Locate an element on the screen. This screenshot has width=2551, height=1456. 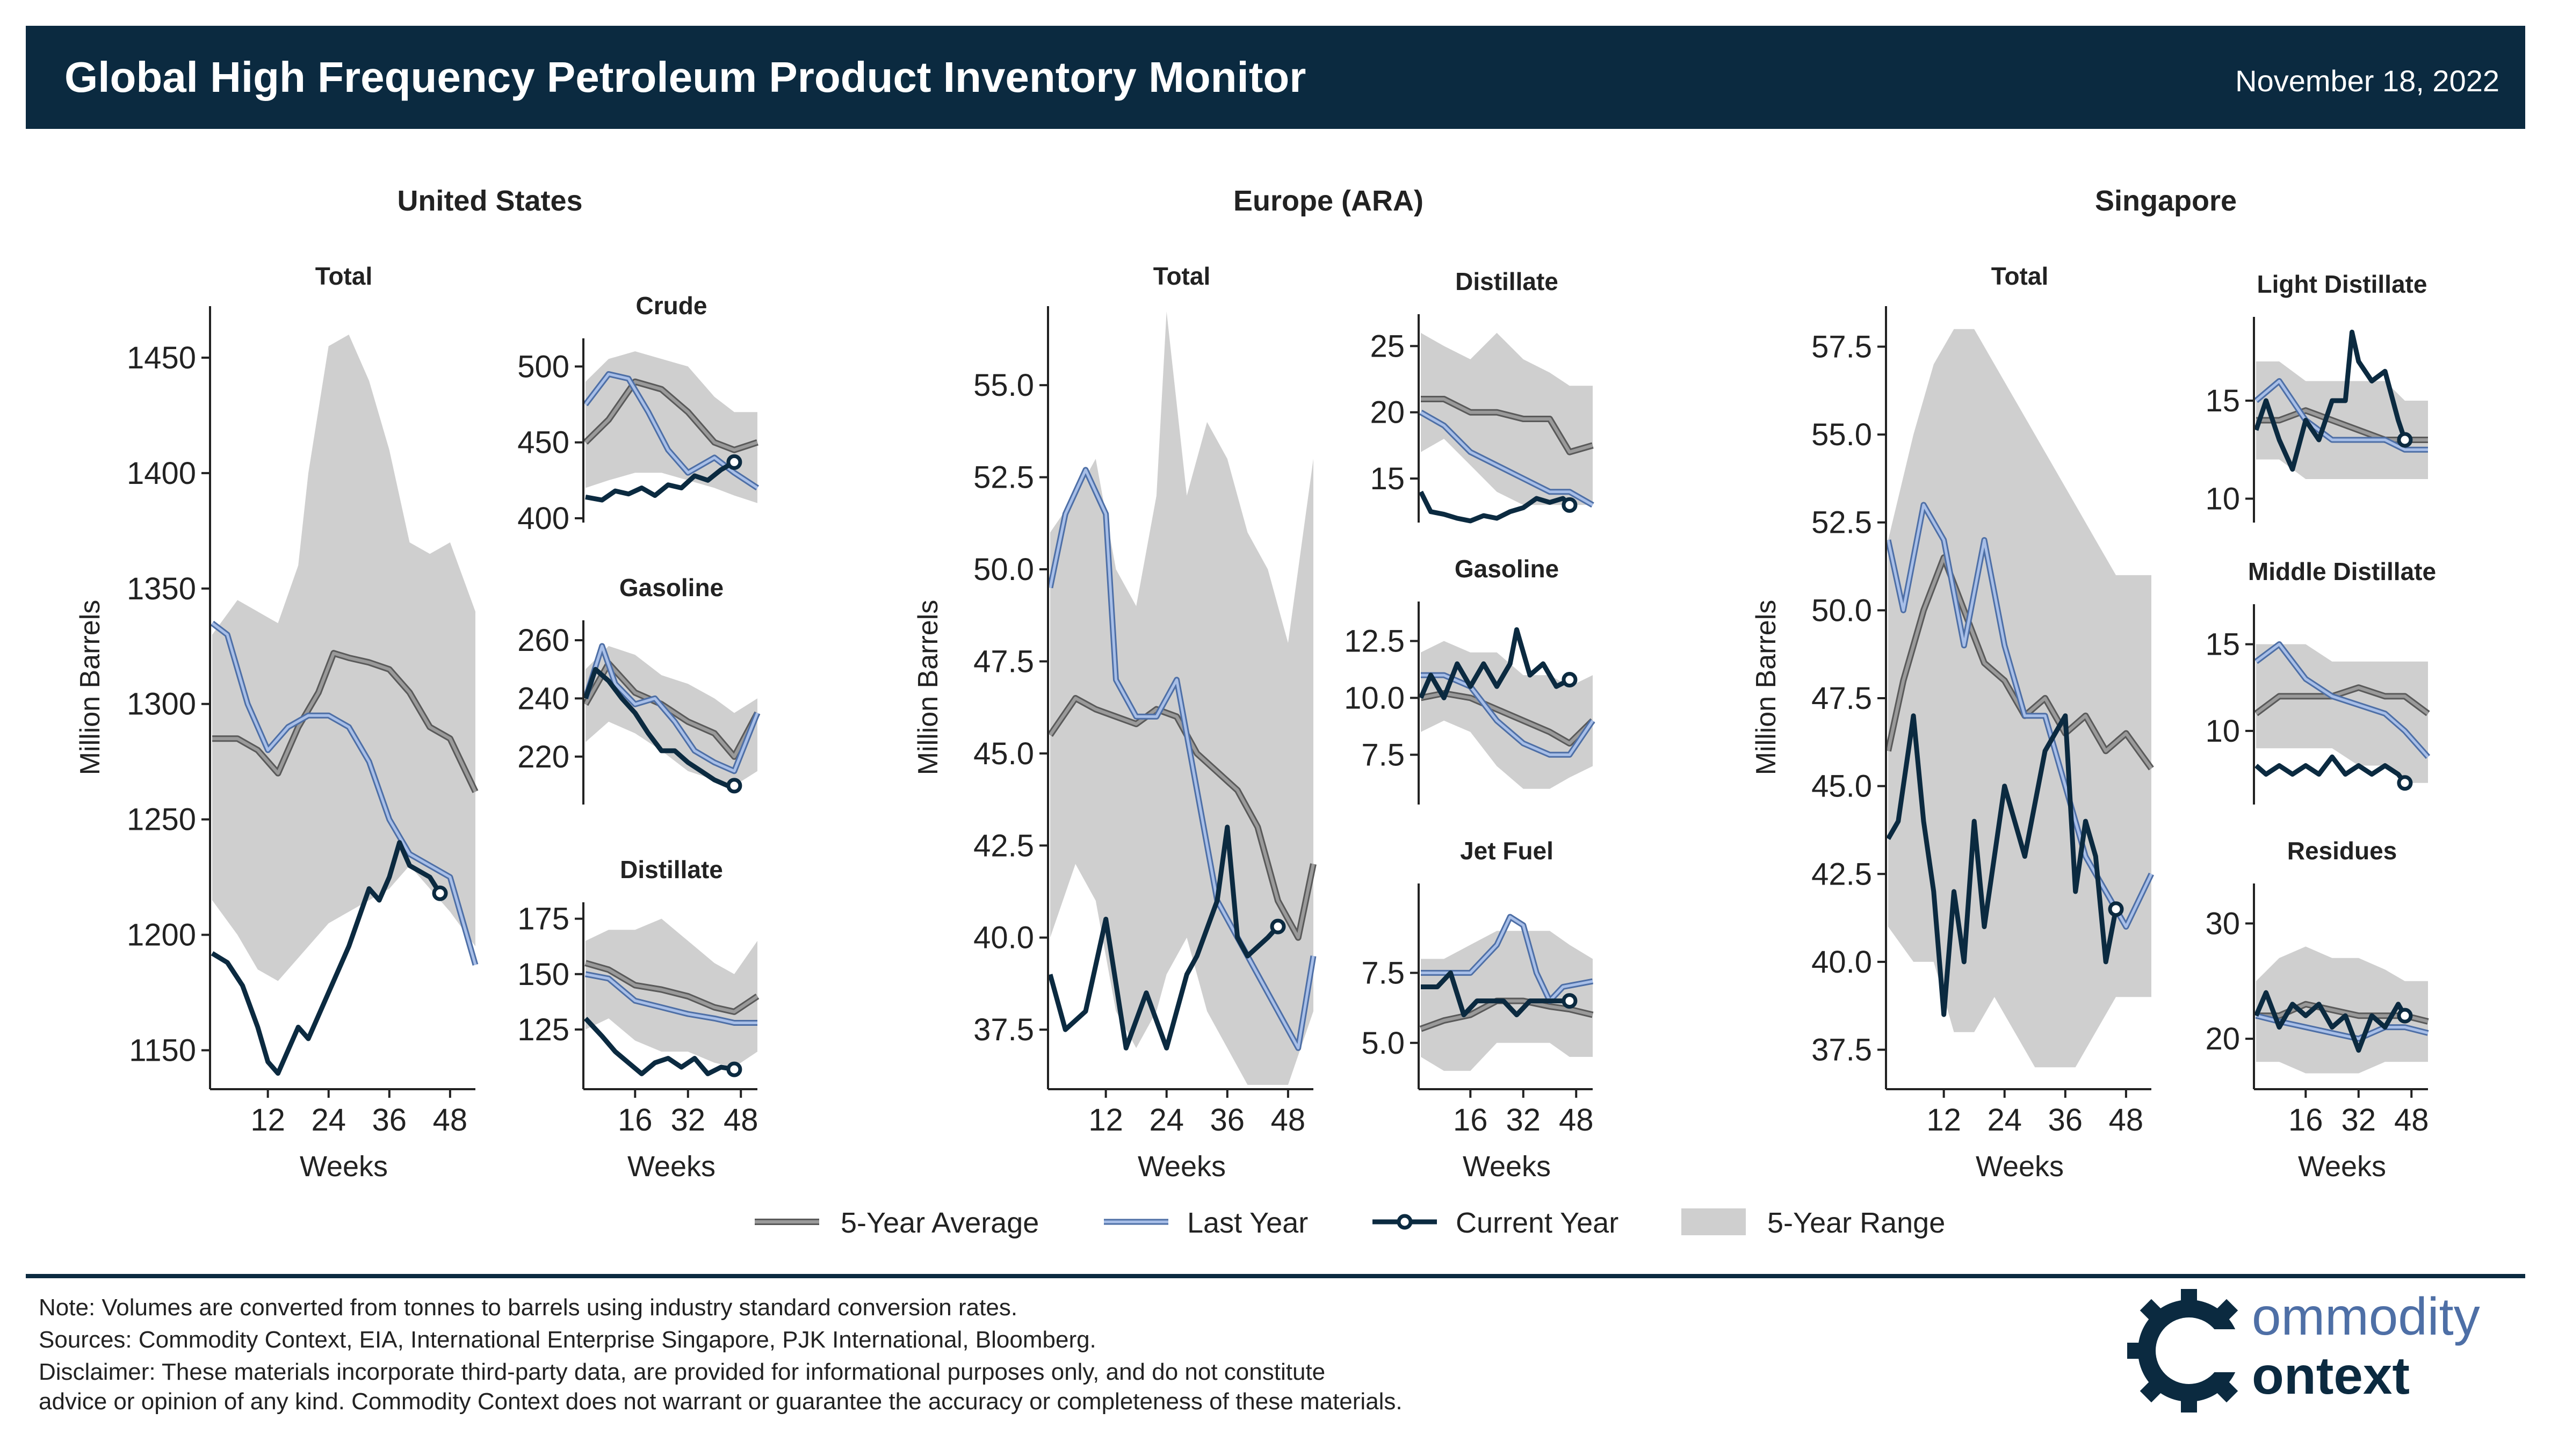
y-tick-label: 125 is located at coordinates (543, 1029).